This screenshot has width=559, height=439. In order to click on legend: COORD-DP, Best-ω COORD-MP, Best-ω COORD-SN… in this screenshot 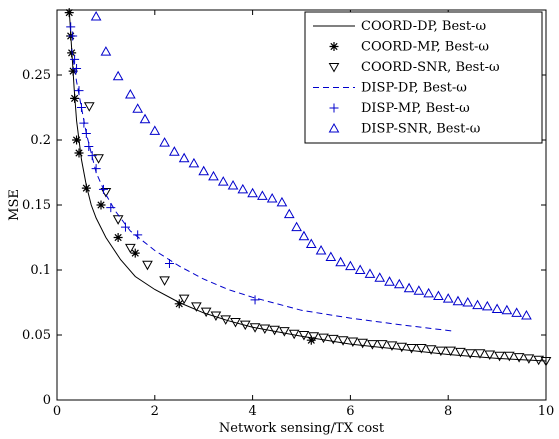, I will do `click(423, 77)`.